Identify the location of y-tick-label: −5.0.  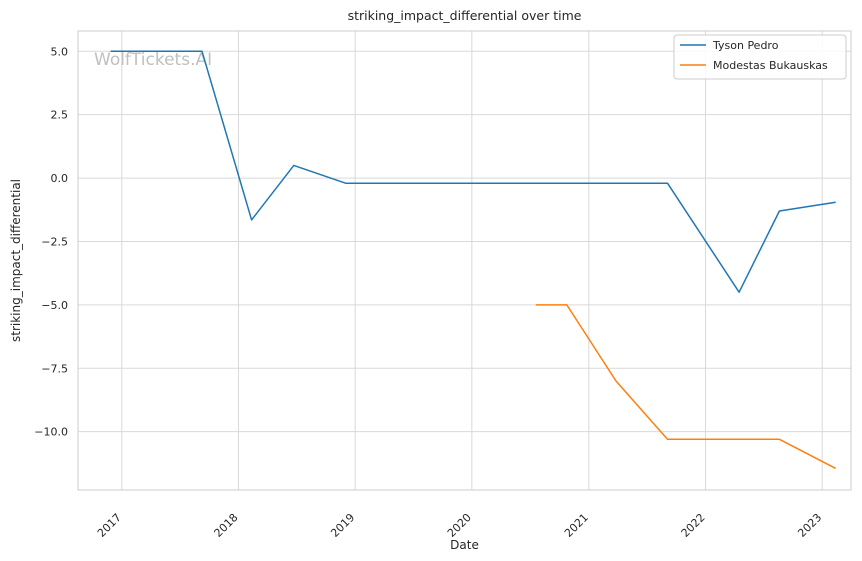
(54, 305).